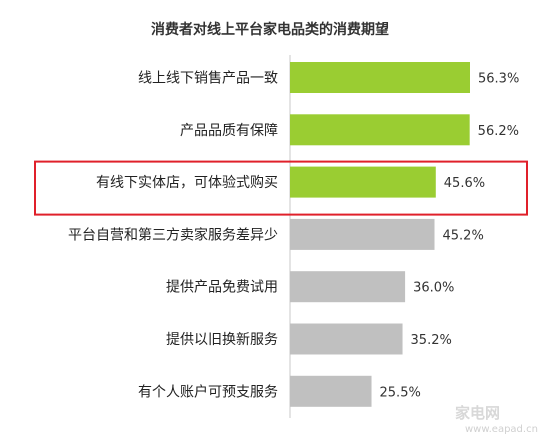  What do you see at coordinates (281, 188) in the screenshot?
I see `highlight-box` at bounding box center [281, 188].